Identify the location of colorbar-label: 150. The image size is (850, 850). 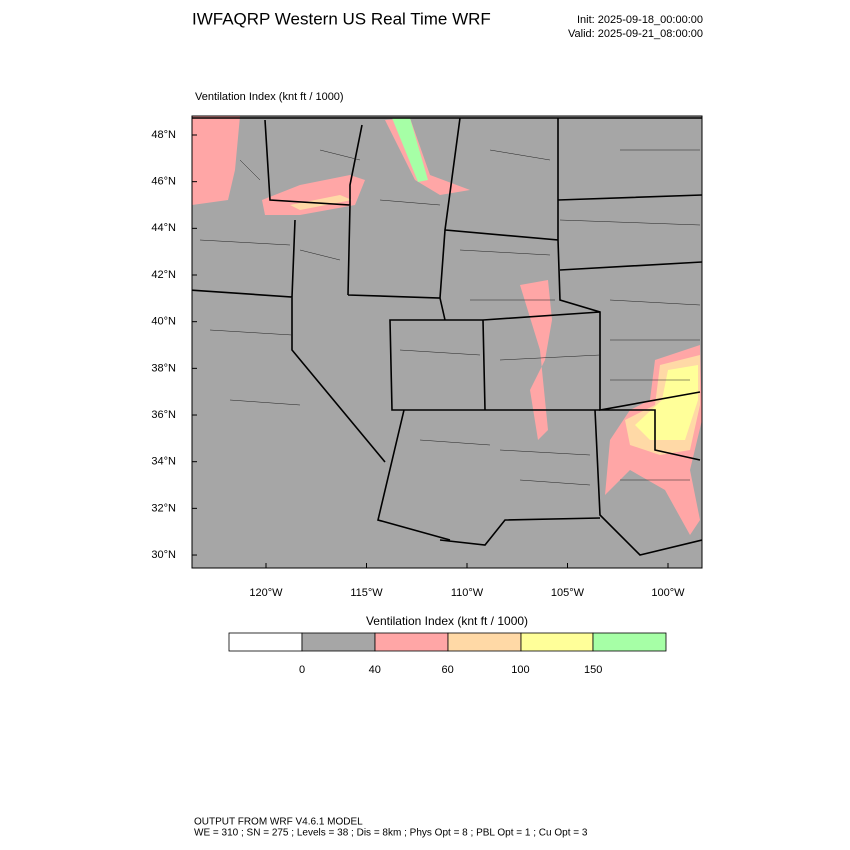
(593, 670).